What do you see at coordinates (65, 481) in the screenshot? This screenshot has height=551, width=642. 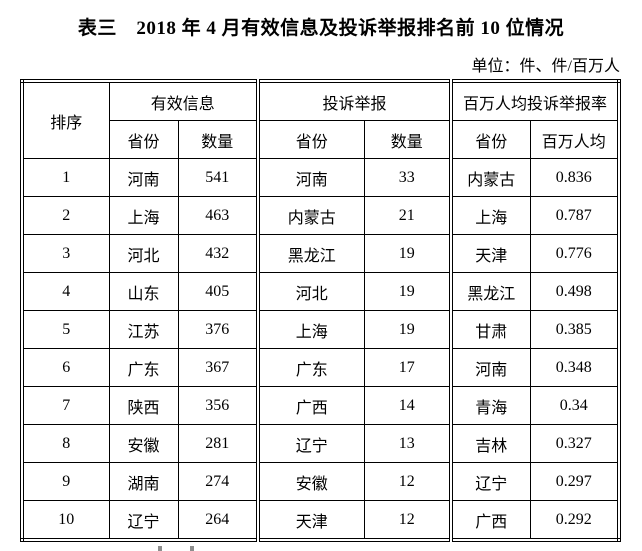 I see `rank-cell: 9` at bounding box center [65, 481].